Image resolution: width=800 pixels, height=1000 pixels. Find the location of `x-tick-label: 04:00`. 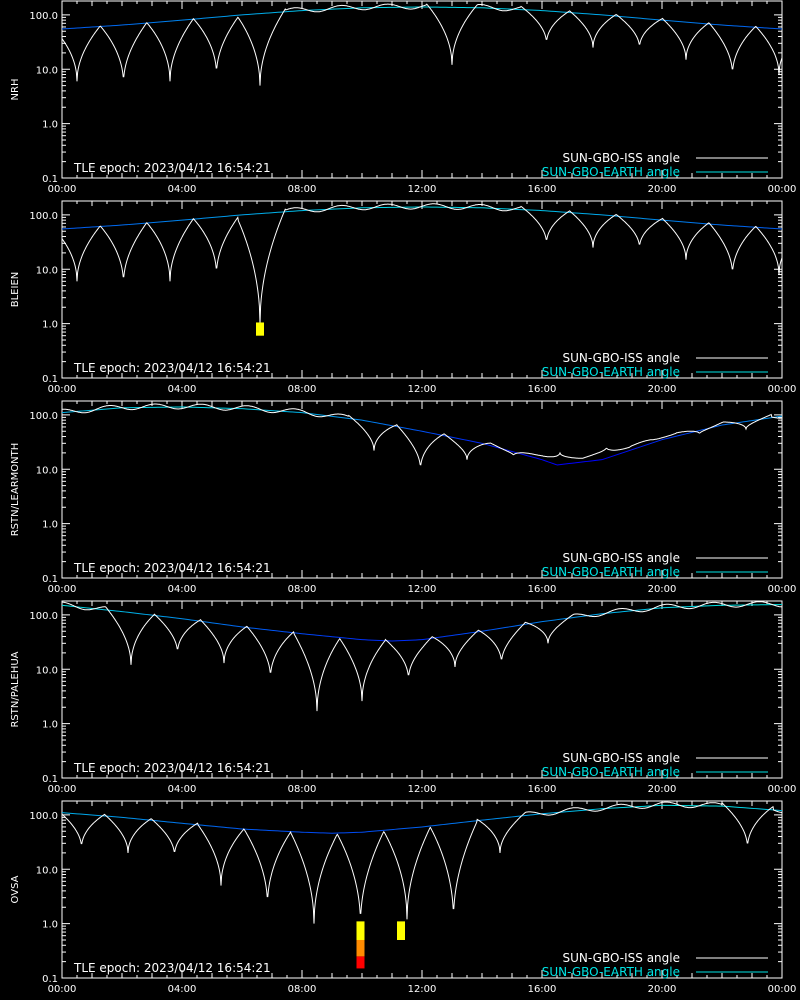

x-tick-label: 04:00 is located at coordinates (182, 589).